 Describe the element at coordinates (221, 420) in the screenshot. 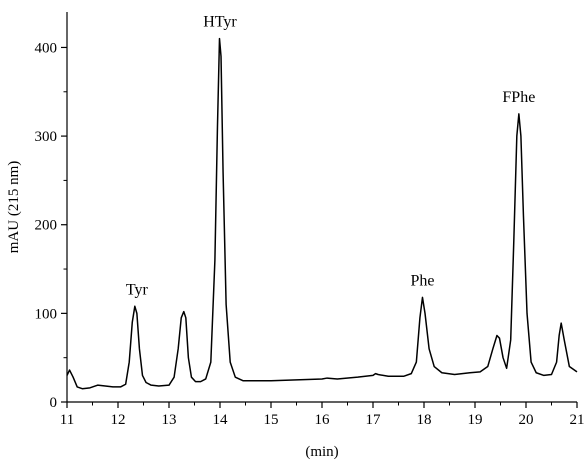

I see `x-tick-label: 14` at that location.